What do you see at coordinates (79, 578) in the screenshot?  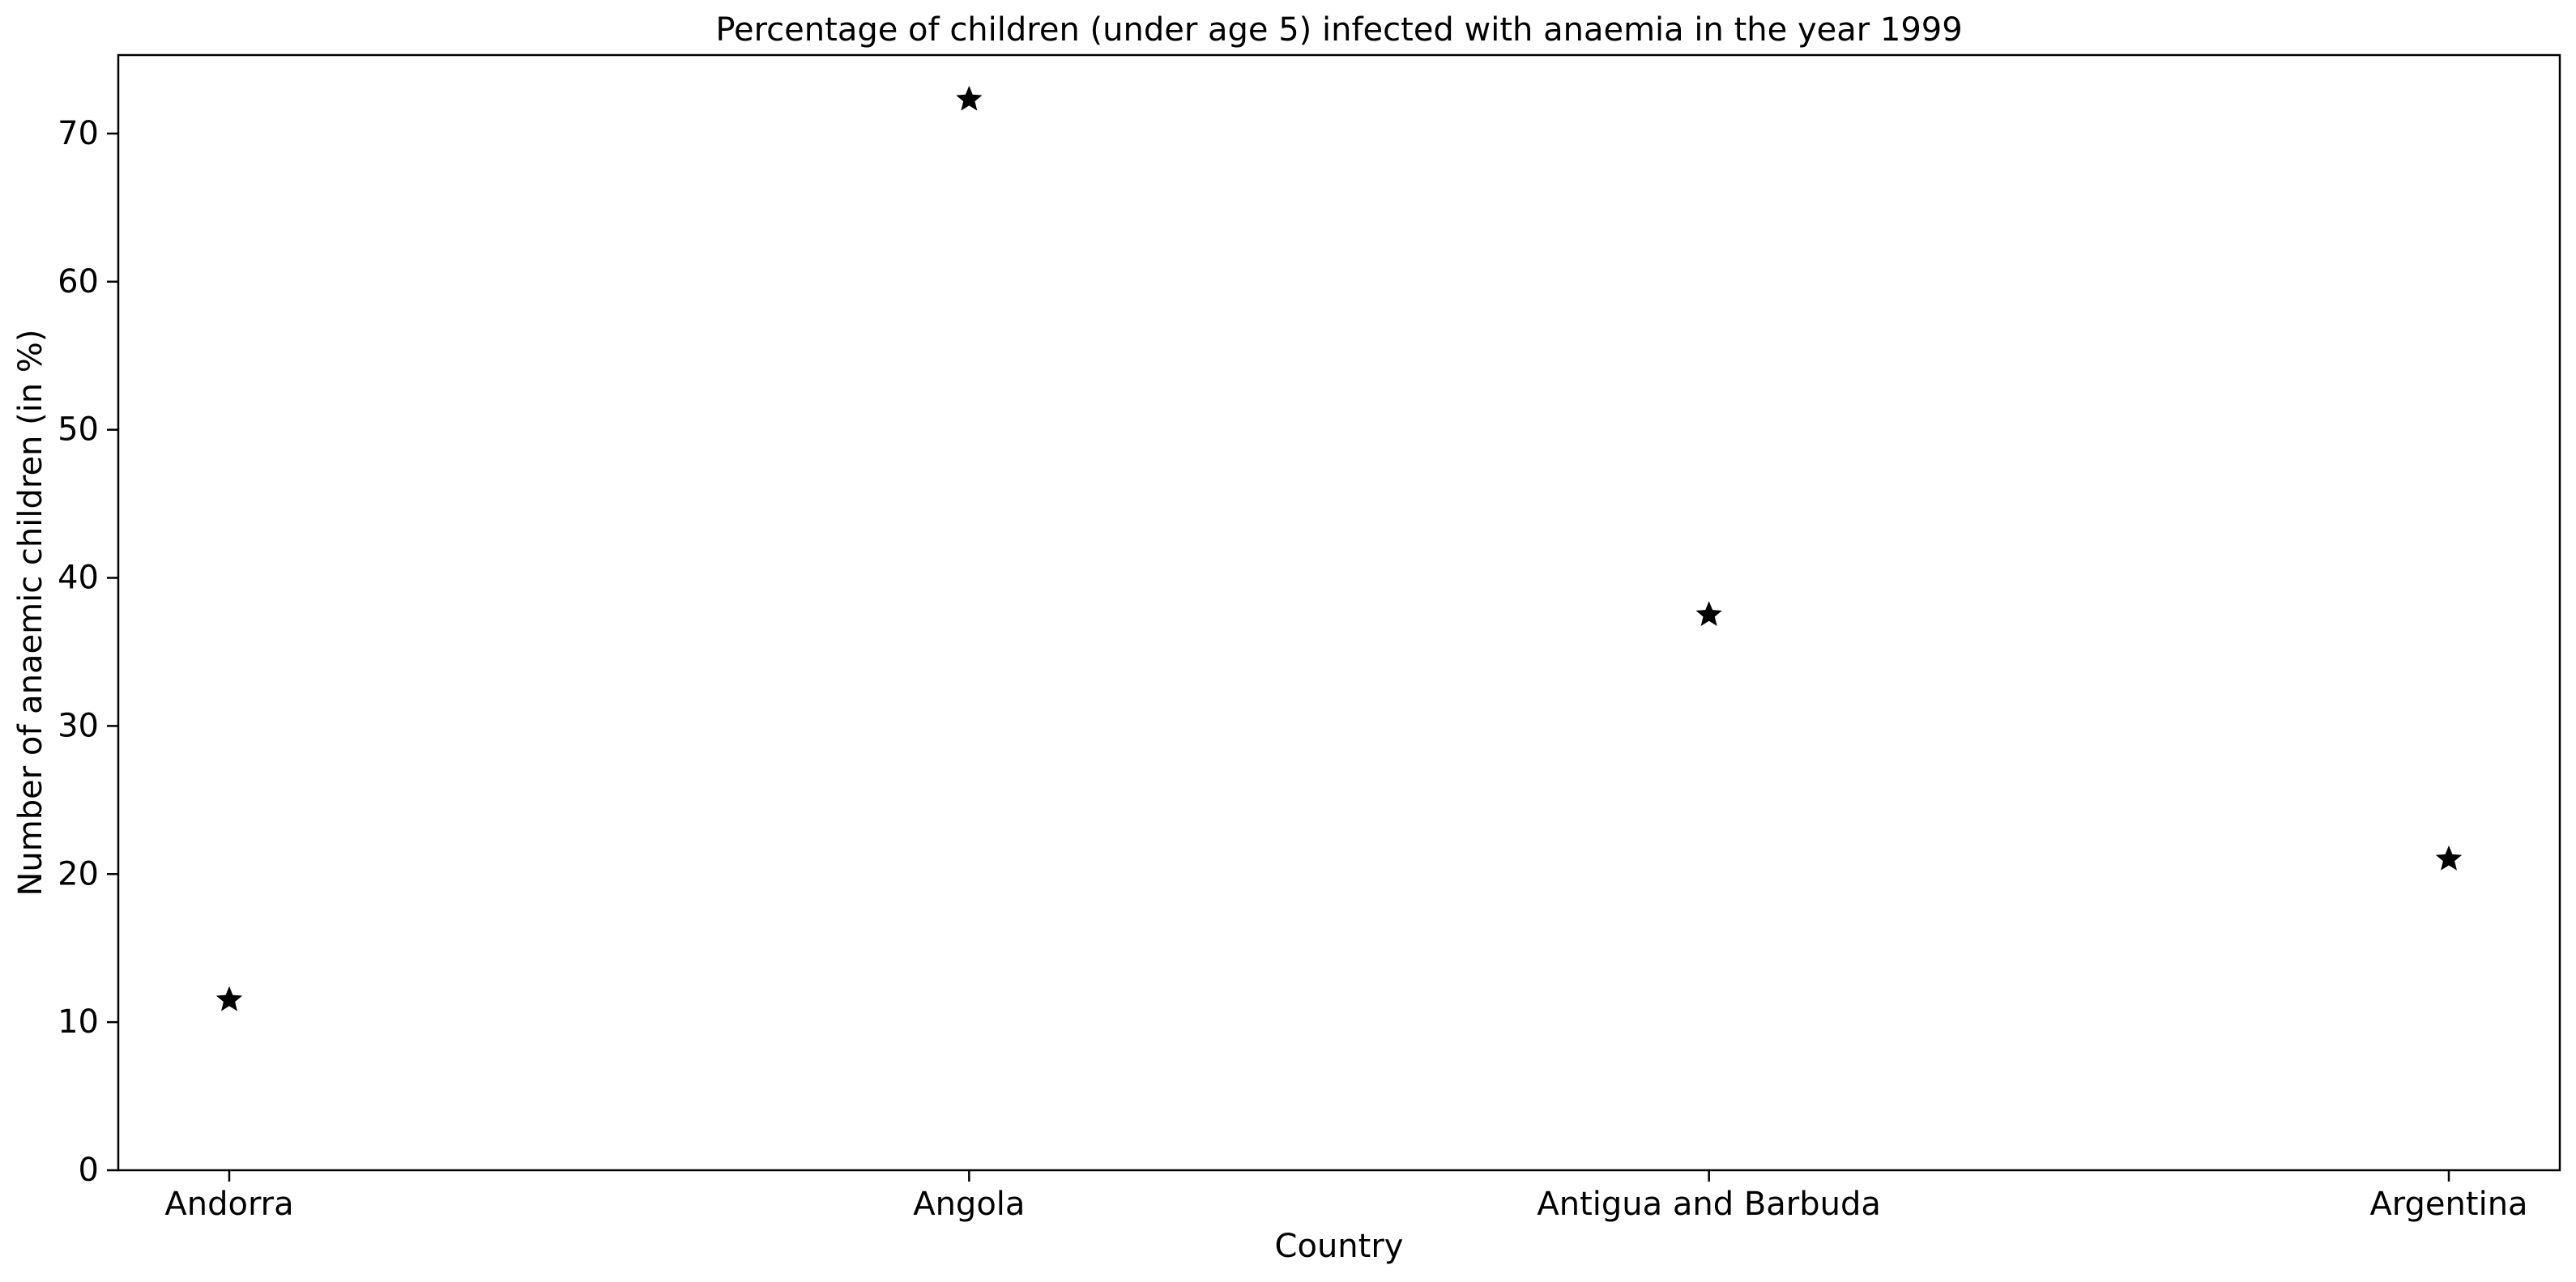 I see `y-tick-label: 40` at bounding box center [79, 578].